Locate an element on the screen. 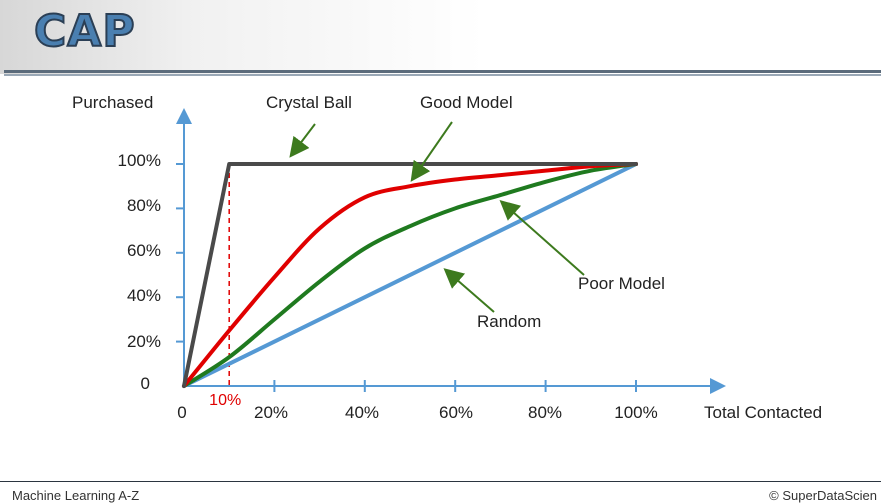 The height and width of the screenshot is (504, 881). random-annotation: Random is located at coordinates (509, 321).